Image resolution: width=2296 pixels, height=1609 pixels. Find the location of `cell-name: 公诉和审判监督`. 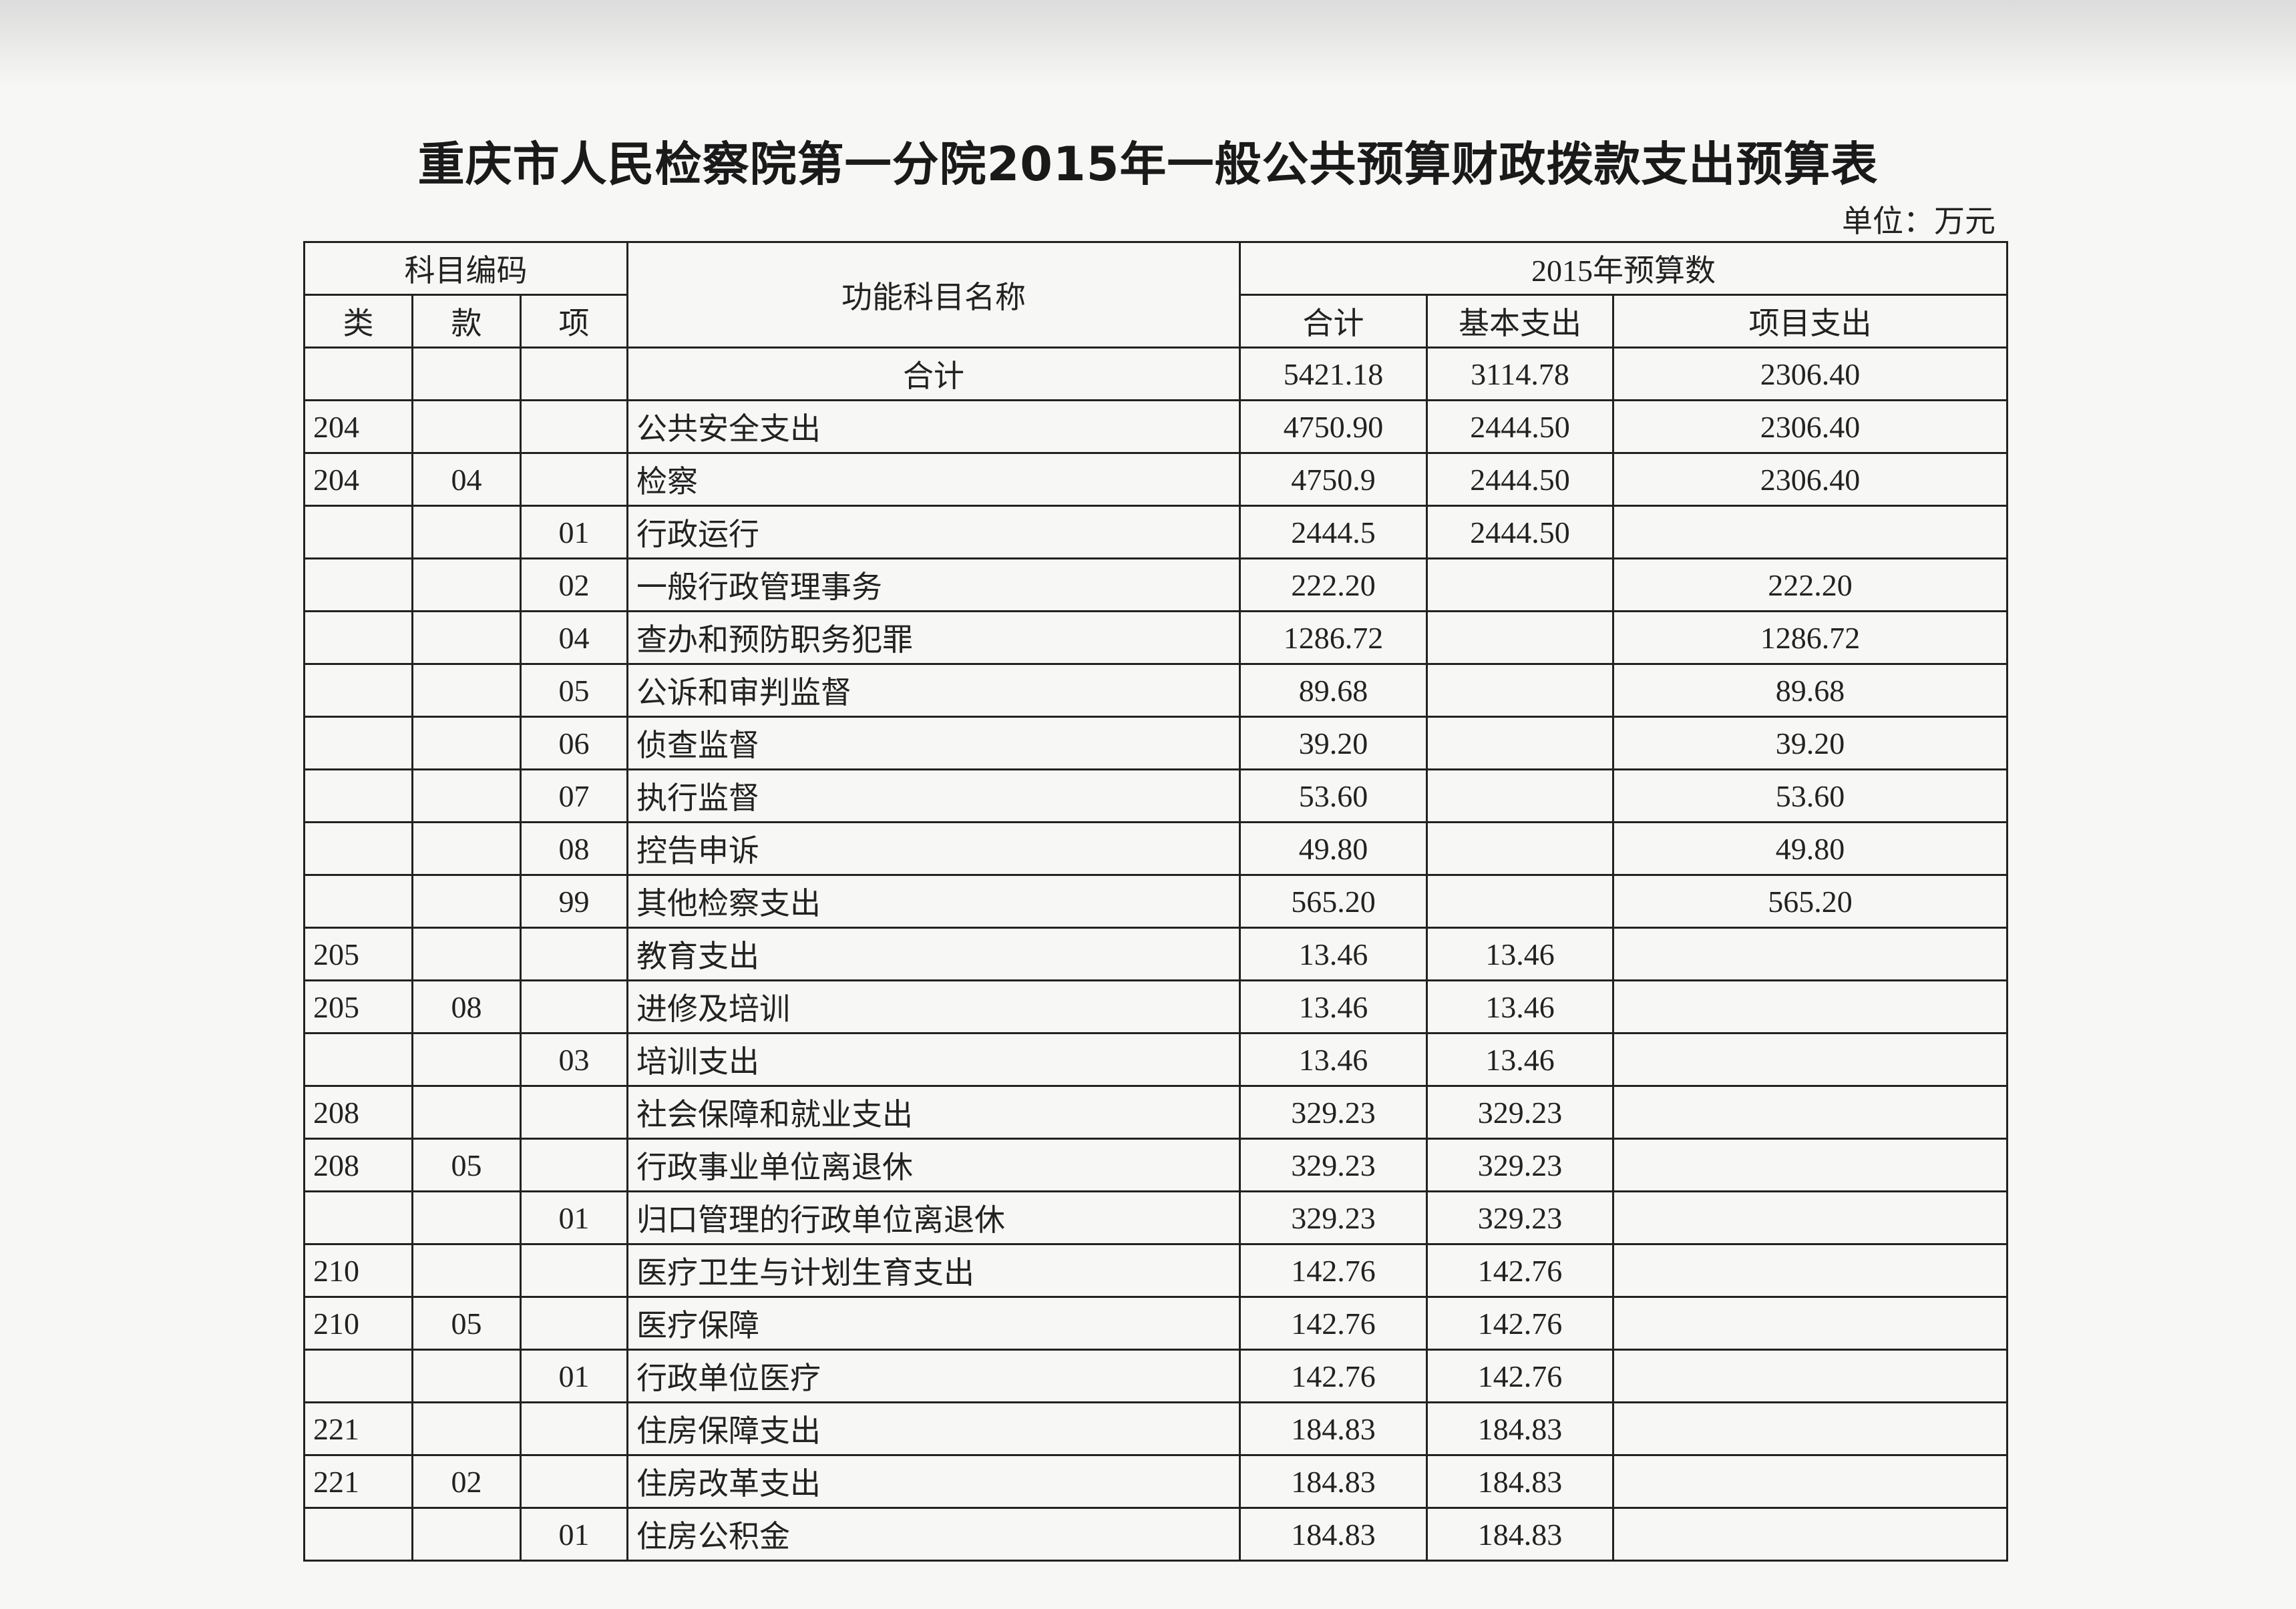

cell-name: 公诉和审判监督 is located at coordinates (933, 690).